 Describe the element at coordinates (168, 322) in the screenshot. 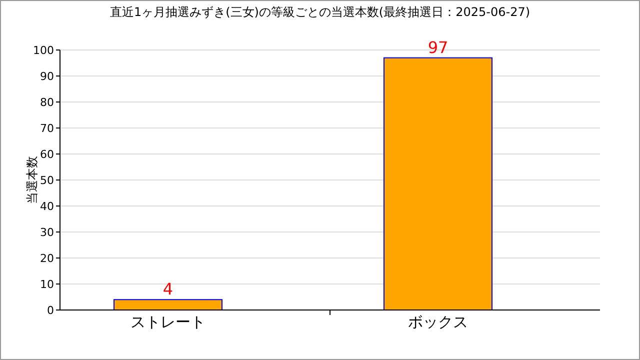

I see `x-tick-label: ストレート` at that location.